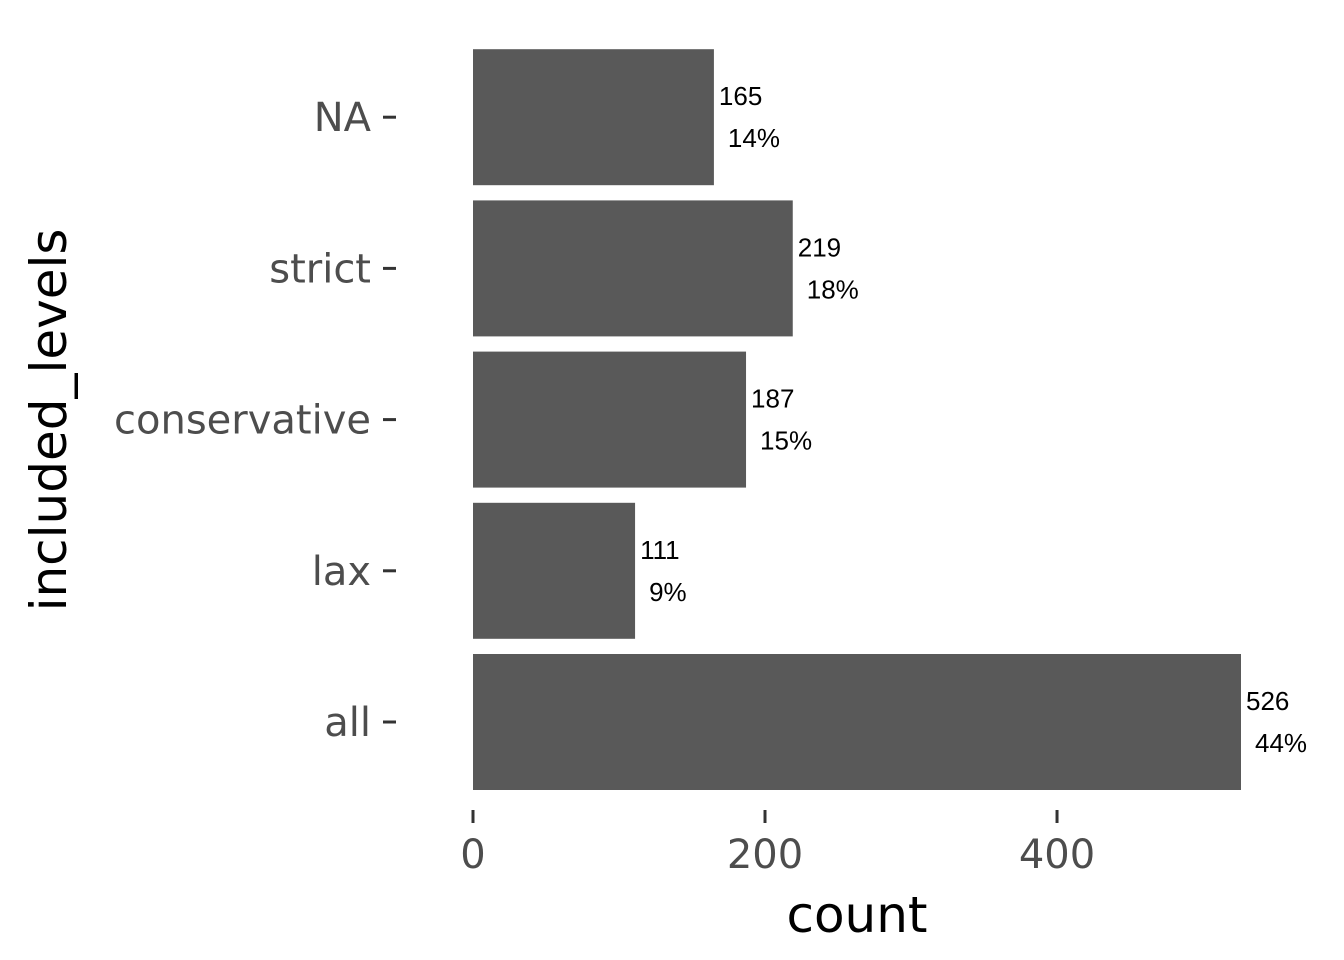 The width and height of the screenshot is (1344, 960). What do you see at coordinates (343, 118) in the screenshot?
I see `y-tick-label: NA` at bounding box center [343, 118].